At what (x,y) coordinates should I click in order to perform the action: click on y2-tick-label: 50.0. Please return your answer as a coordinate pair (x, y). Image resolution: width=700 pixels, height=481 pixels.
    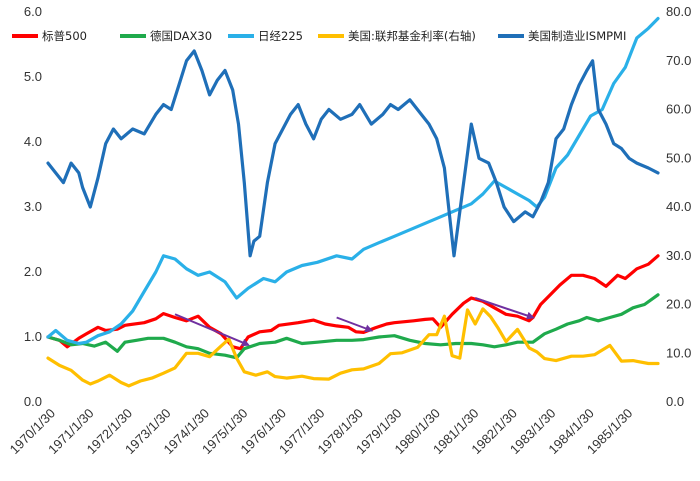
    Looking at the image, I should click on (678, 157).